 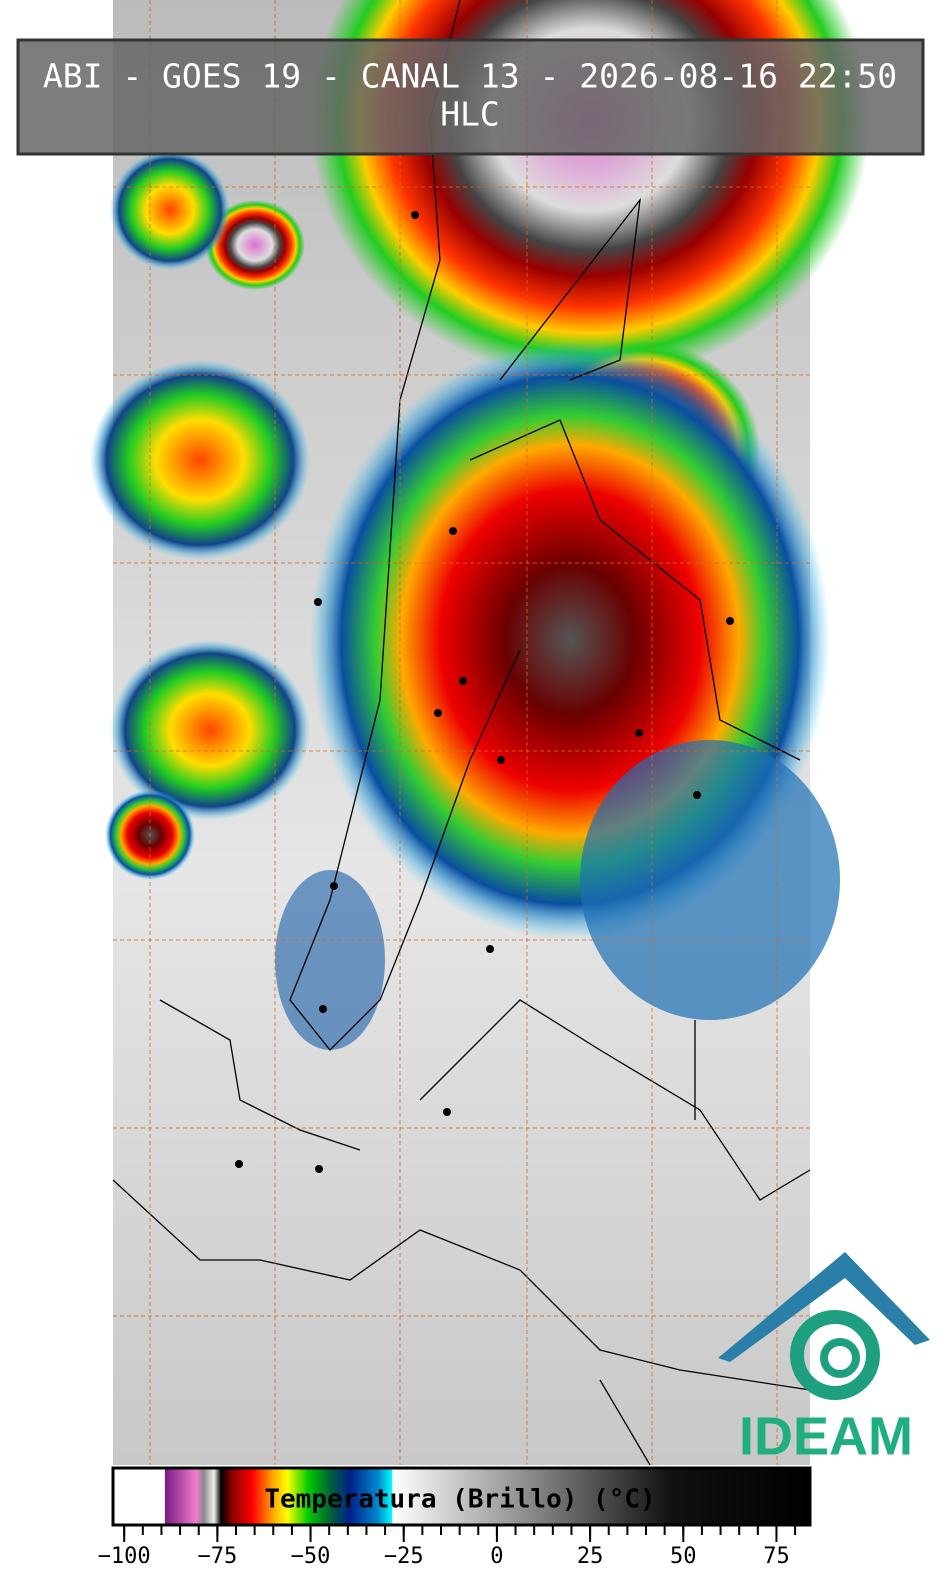 I want to click on tick-label: −75, so click(x=217, y=1556).